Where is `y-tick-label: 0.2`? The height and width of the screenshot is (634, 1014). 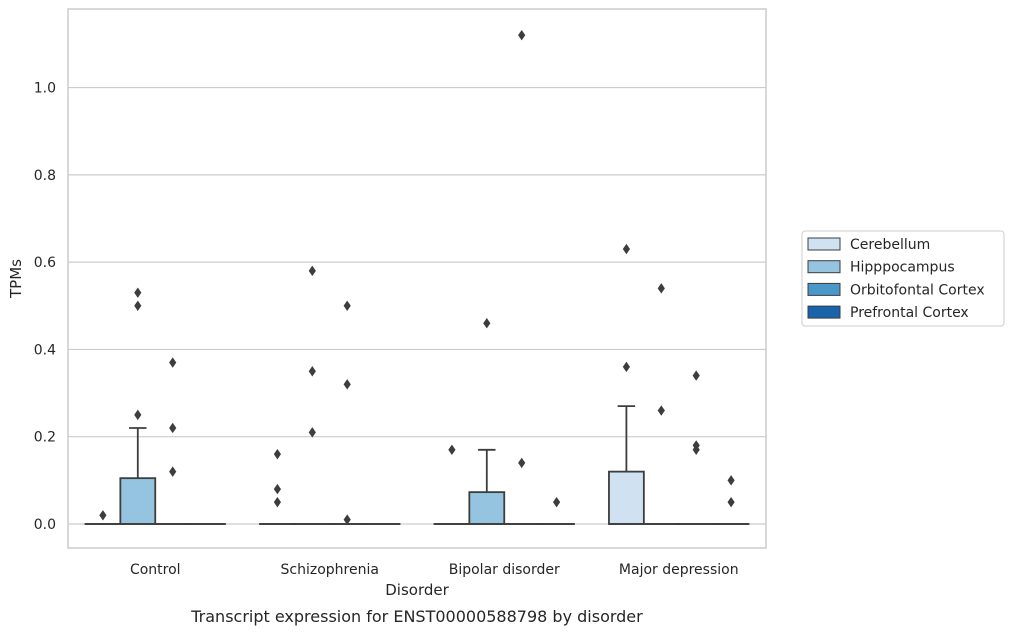
y-tick-label: 0.2 is located at coordinates (45, 438).